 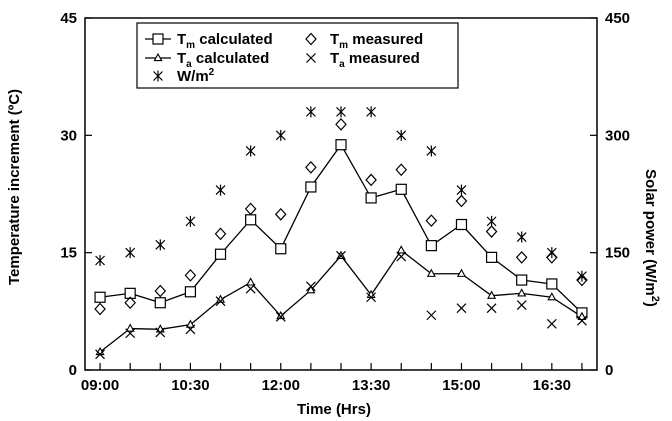 I want to click on y-right-tick-label: 450, so click(x=617, y=18).